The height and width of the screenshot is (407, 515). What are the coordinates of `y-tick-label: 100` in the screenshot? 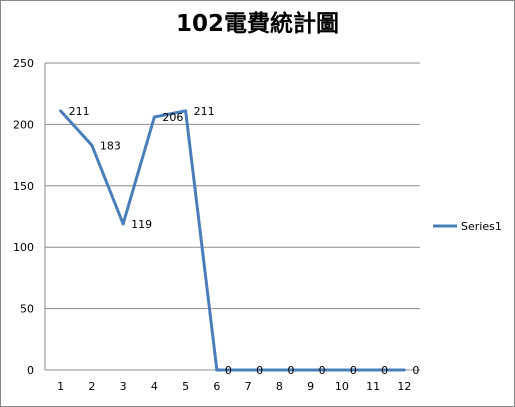 It's located at (23, 247).